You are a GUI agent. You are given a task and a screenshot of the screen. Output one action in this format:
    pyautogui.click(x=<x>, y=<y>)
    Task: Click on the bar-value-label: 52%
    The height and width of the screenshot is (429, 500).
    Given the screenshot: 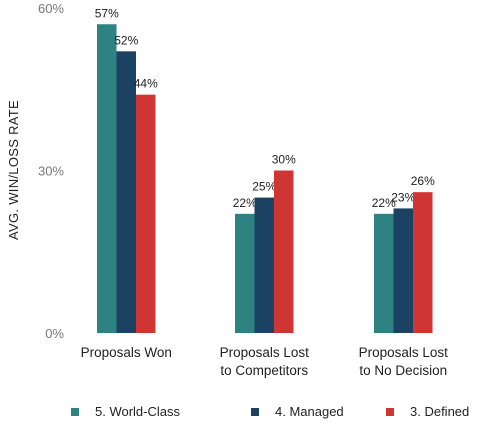 What is the action you would take?
    pyautogui.click(x=126, y=40)
    